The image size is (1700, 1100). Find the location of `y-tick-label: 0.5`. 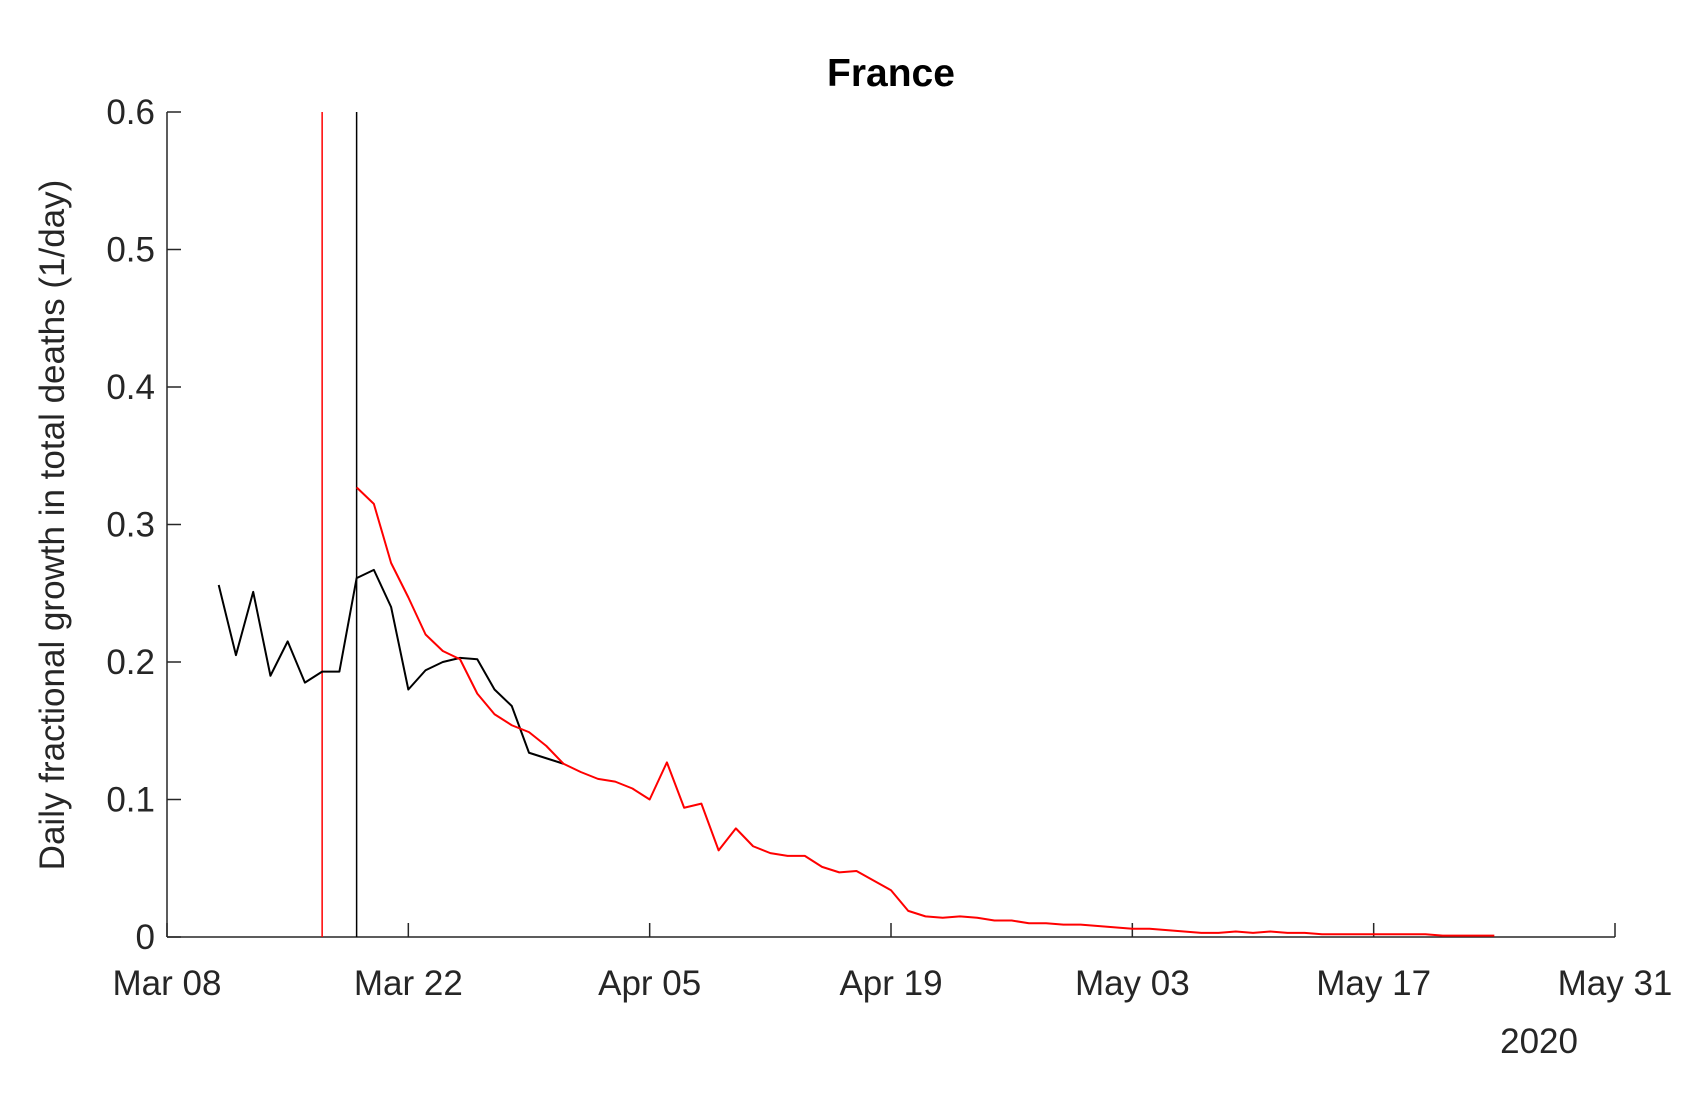

y-tick-label: 0.5 is located at coordinates (130, 250).